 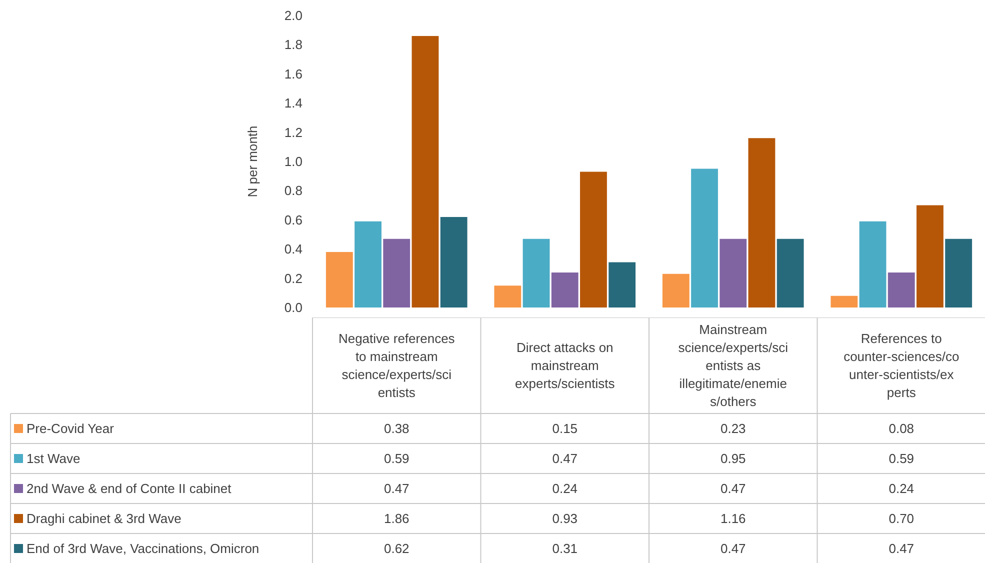 What do you see at coordinates (565, 428) in the screenshot?
I see `data-label: 0.15` at bounding box center [565, 428].